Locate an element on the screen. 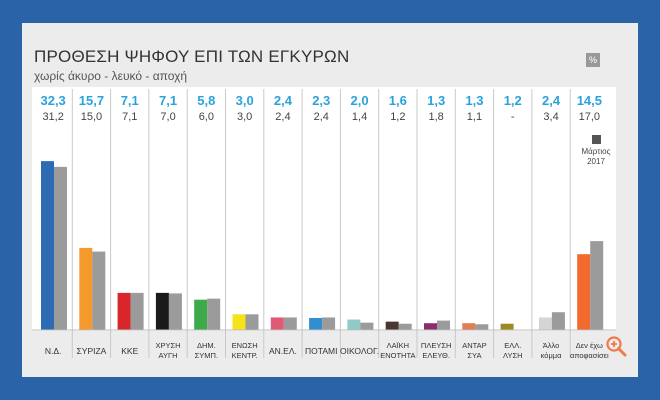 The height and width of the screenshot is (400, 660). category-label: ΛΥΣΗ is located at coordinates (513, 355).